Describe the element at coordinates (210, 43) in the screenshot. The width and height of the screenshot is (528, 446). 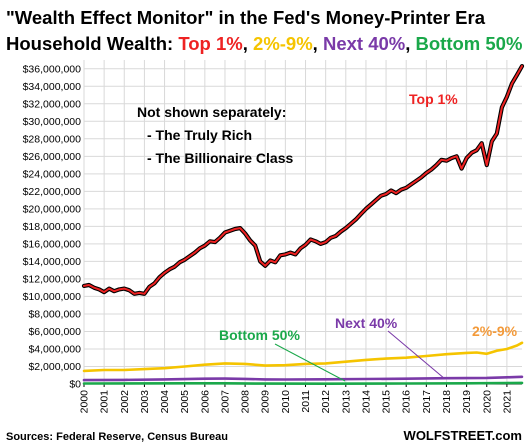
I see `subtitle-part-0: Top 1%` at that location.